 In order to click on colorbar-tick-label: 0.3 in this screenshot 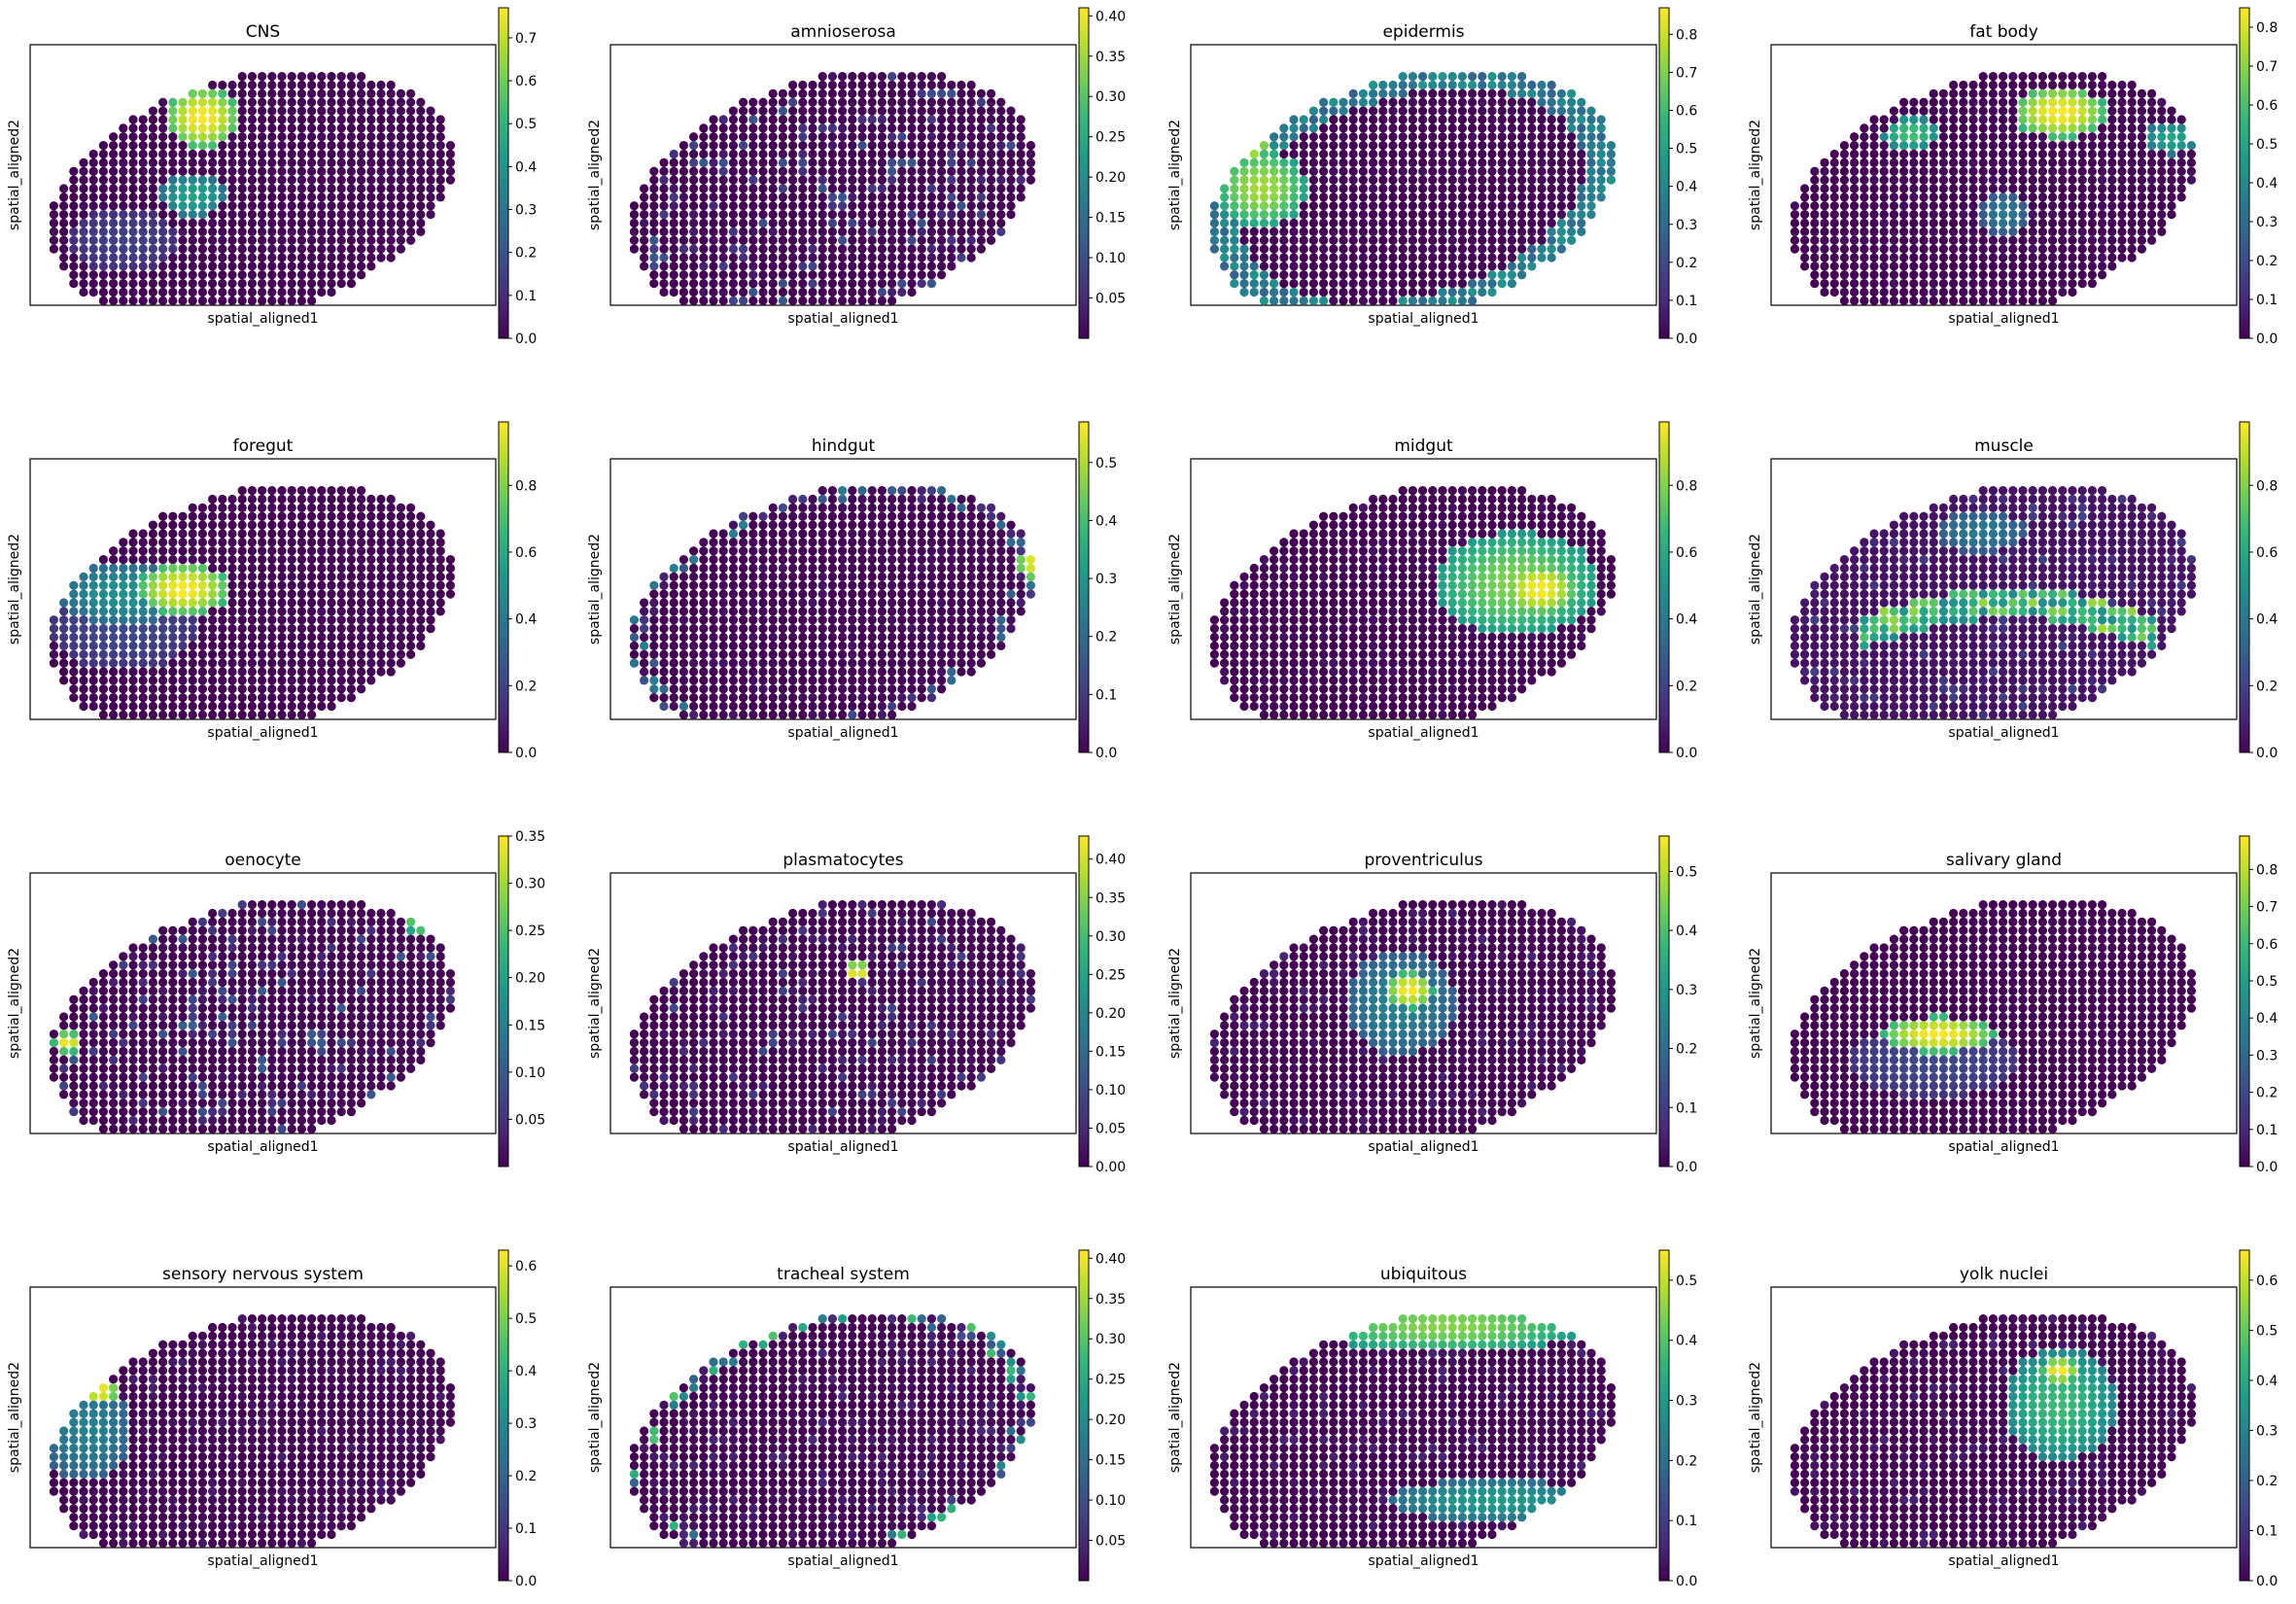, I will do `click(1686, 225)`.